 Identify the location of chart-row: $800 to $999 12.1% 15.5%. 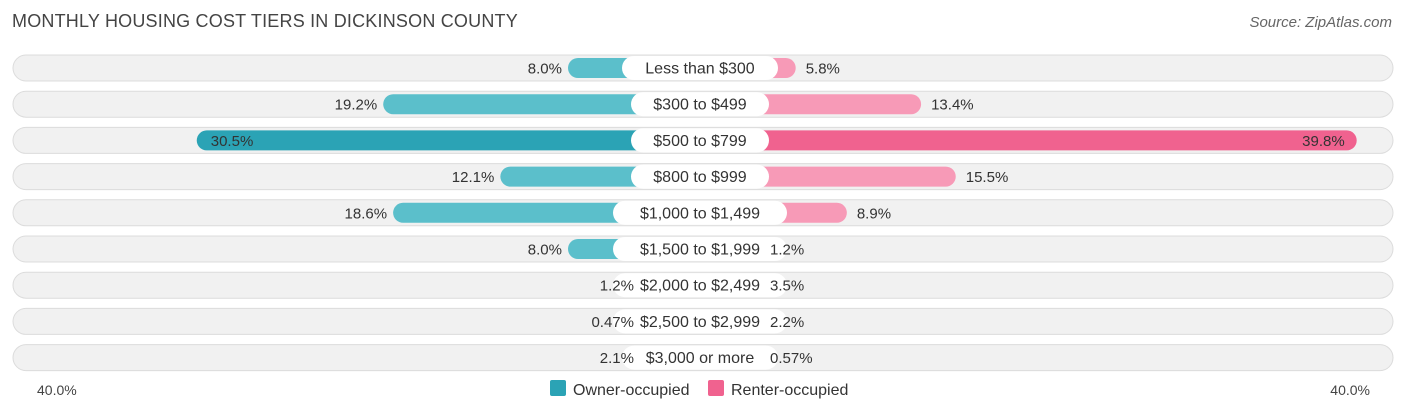
(703, 177).